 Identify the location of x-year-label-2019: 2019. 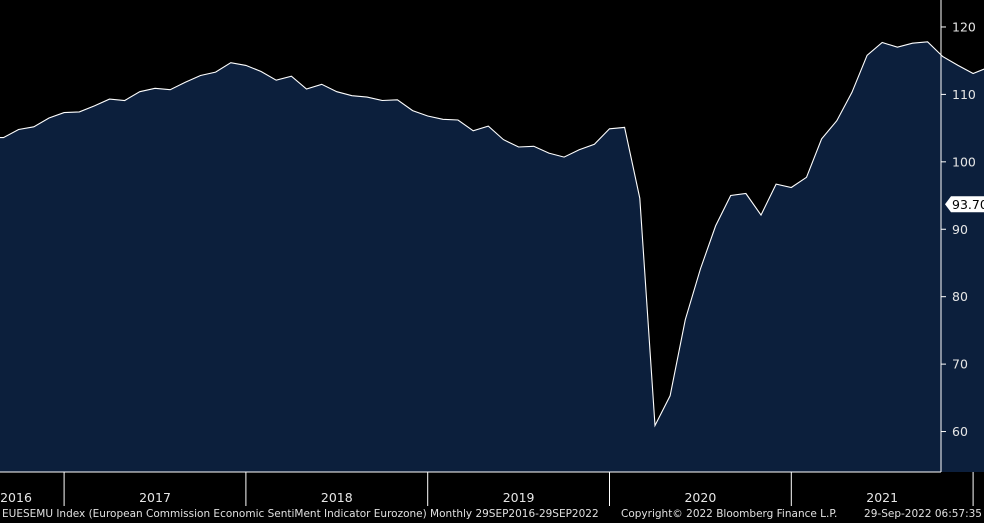
(519, 497).